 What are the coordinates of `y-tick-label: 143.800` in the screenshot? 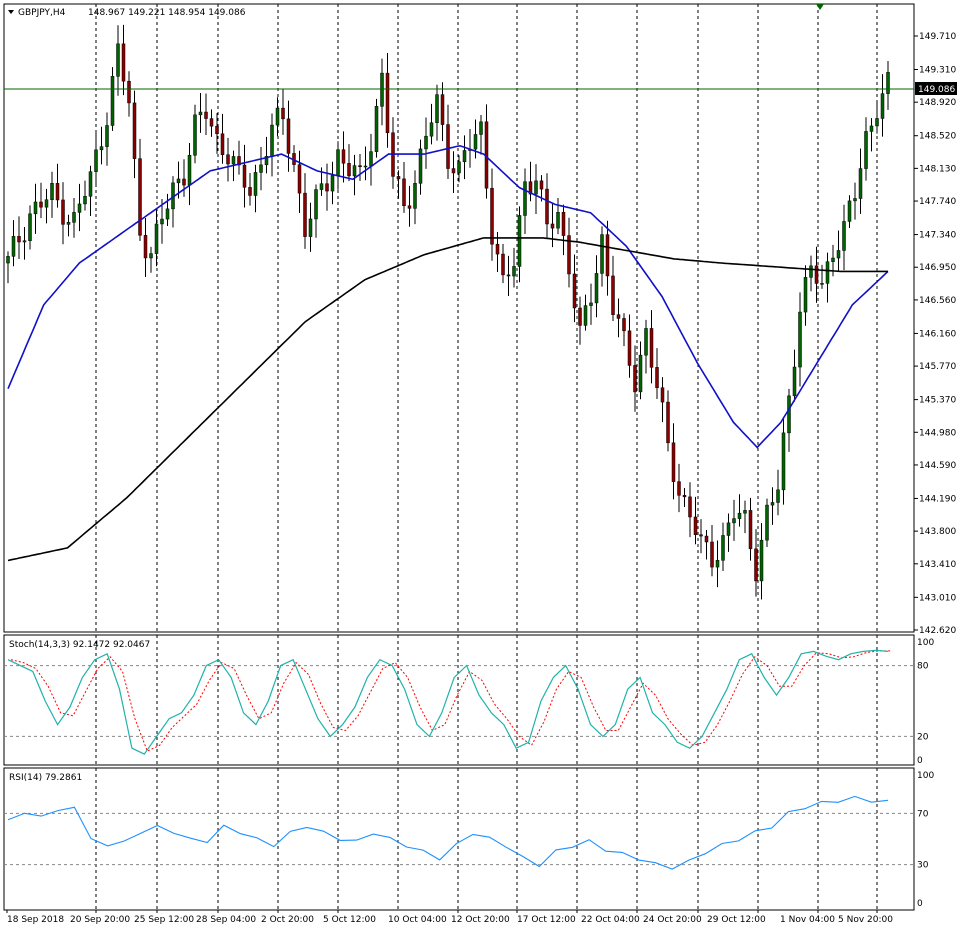 It's located at (937, 532).